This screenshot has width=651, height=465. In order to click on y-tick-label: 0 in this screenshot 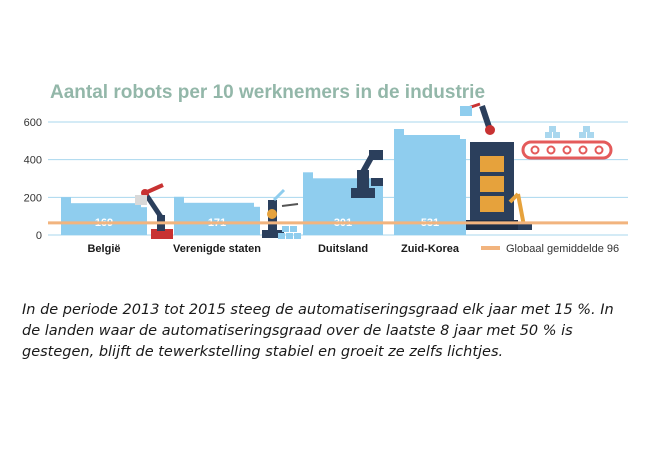, I will do `click(39, 236)`.